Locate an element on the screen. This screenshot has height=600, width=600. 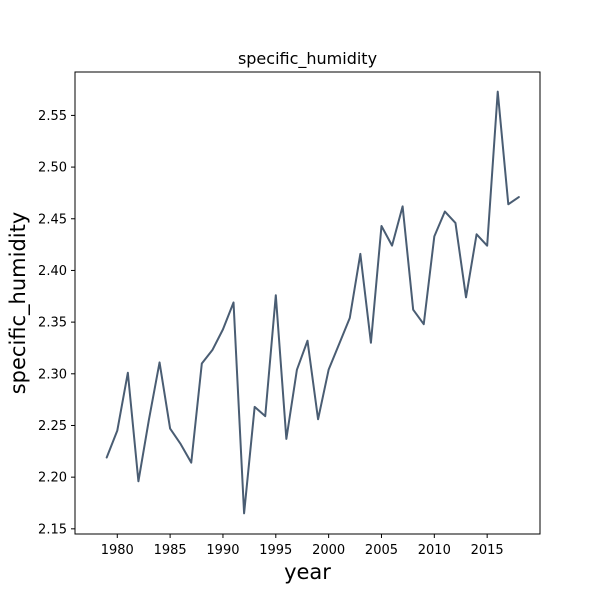
x-tick-label: 1980 is located at coordinates (117, 550).